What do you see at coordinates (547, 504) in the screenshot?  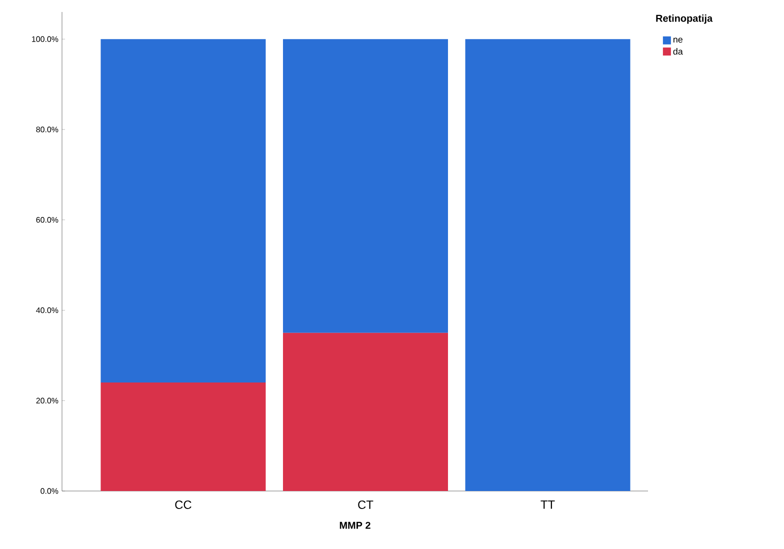 I see `x-tick-label: TT` at bounding box center [547, 504].